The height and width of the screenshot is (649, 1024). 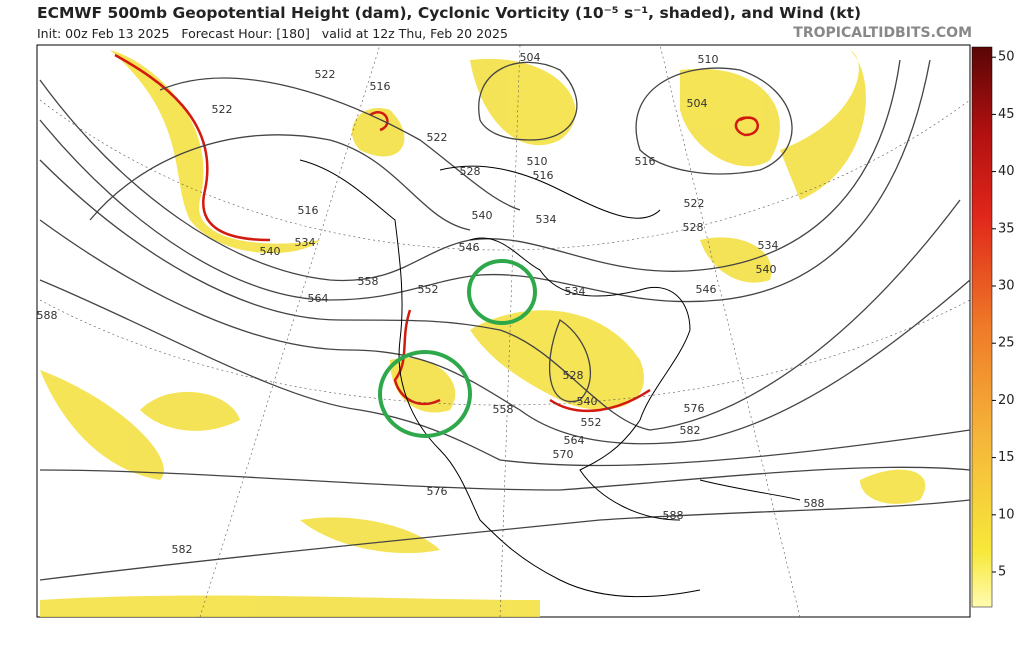 I want to click on colorbar, so click(x=982, y=327).